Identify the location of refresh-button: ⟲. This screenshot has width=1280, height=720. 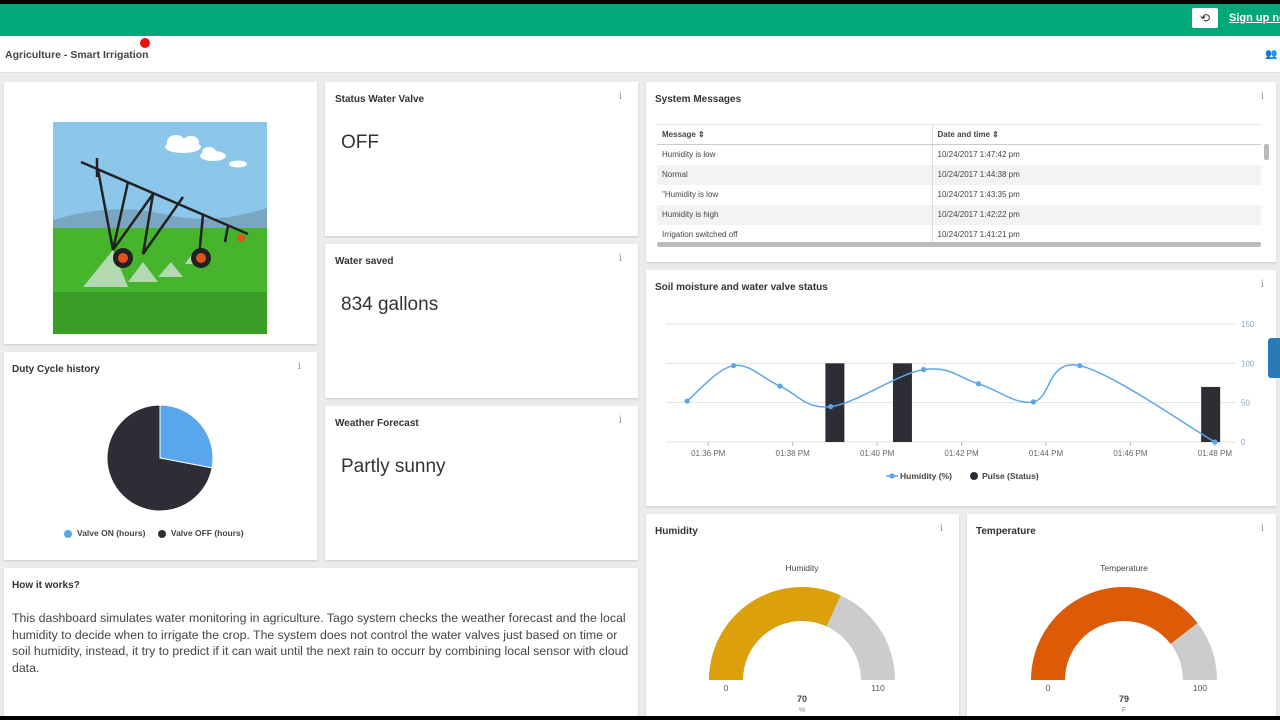
(1205, 18).